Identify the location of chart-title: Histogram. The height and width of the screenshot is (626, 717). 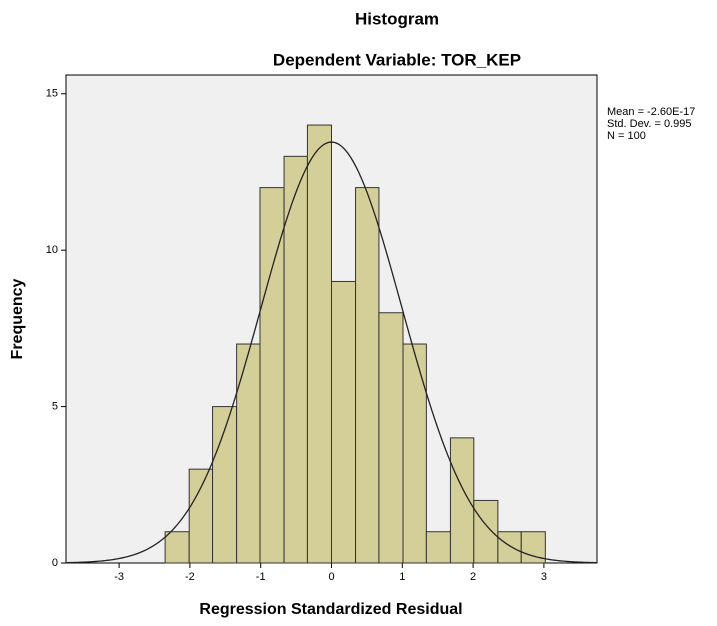
(397, 18).